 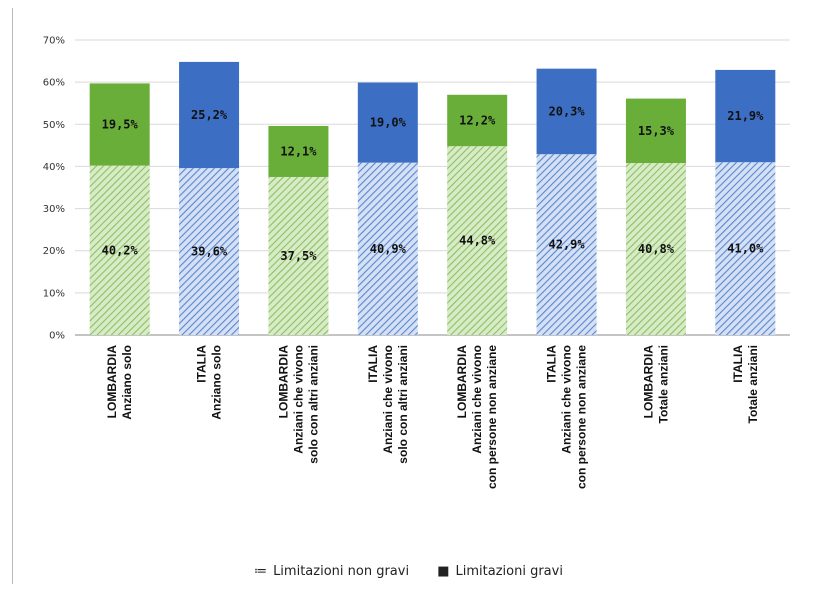 I want to click on data-label-non-gravi: 37,5%, so click(x=298, y=256).